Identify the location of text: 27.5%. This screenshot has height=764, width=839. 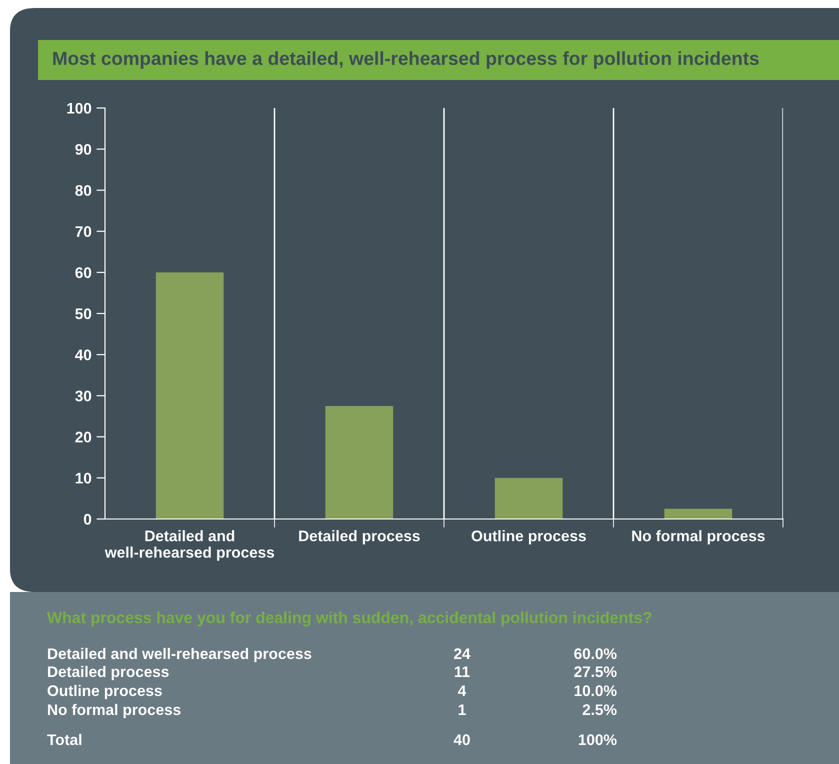
(595, 672).